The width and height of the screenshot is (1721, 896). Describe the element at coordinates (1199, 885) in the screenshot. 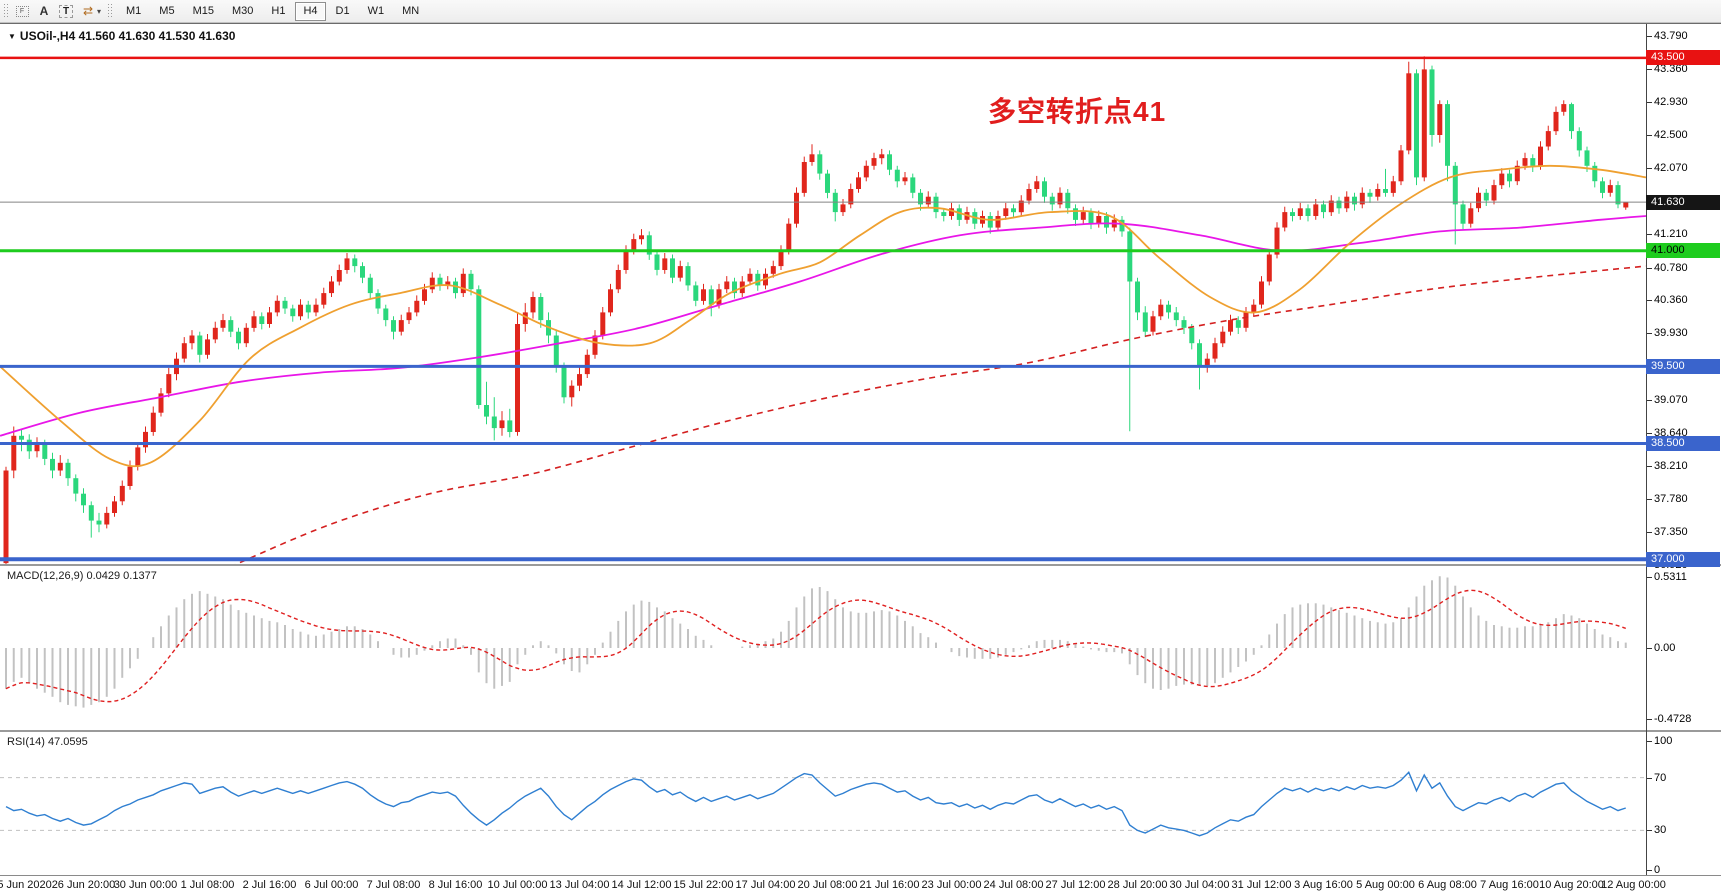

I see `date-tick-label: 30 Jul 04:00` at that location.